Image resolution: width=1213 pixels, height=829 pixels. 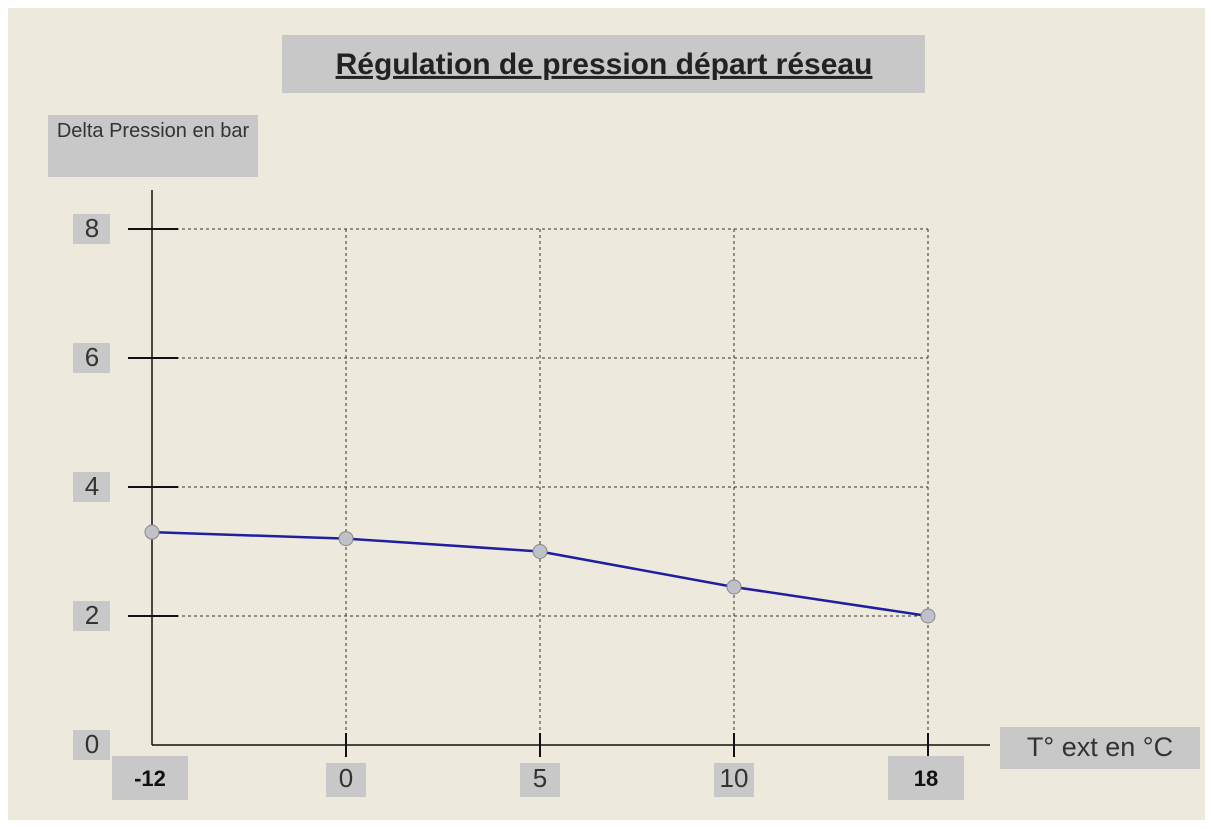 I want to click on y-tick-label: 6, so click(x=92, y=357).